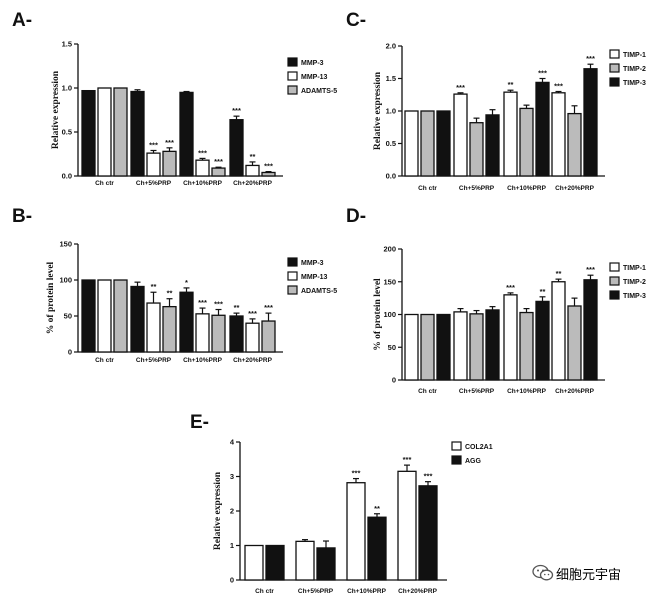 Image resolution: width=656 pixels, height=601 pixels. Describe the element at coordinates (232, 545) in the screenshot. I see `y-tick-label: 1` at that location.